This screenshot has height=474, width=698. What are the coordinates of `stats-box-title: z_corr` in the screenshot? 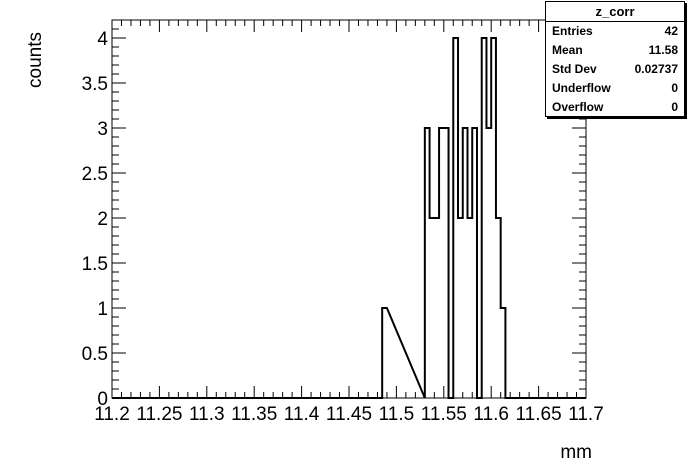 It's located at (615, 12).